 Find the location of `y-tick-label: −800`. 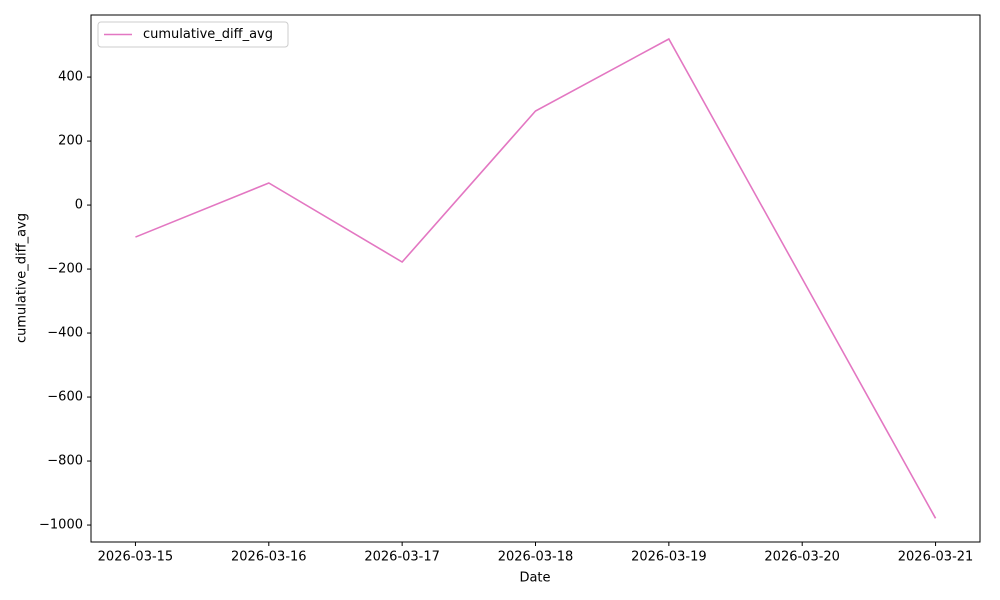

y-tick-label: −800 is located at coordinates (65, 461).